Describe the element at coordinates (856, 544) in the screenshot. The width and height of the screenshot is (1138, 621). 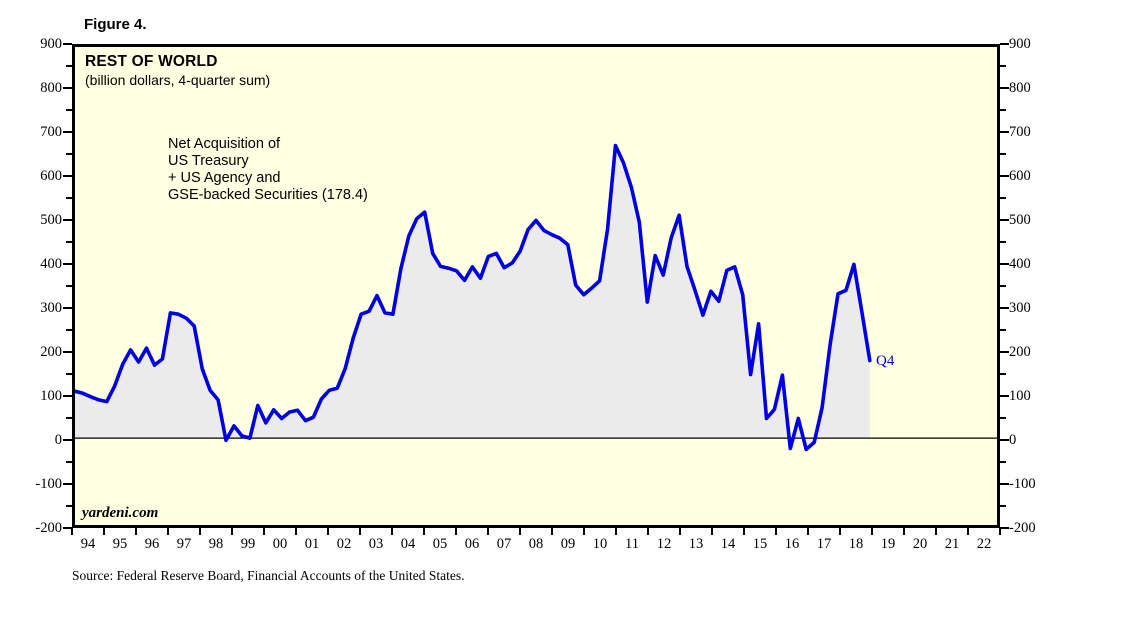
I see `x-axis-label: 18` at that location.